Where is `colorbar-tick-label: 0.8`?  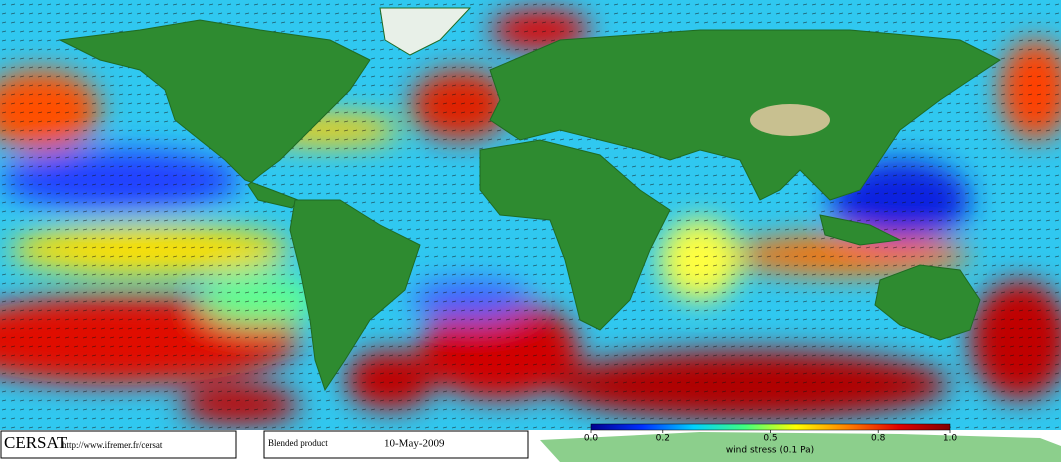
colorbar-tick-label: 0.8 is located at coordinates (878, 439).